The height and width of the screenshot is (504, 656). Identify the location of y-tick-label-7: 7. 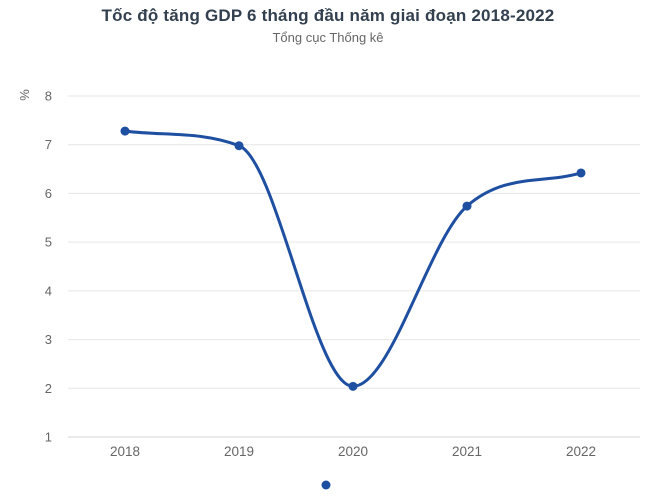
(48, 144).